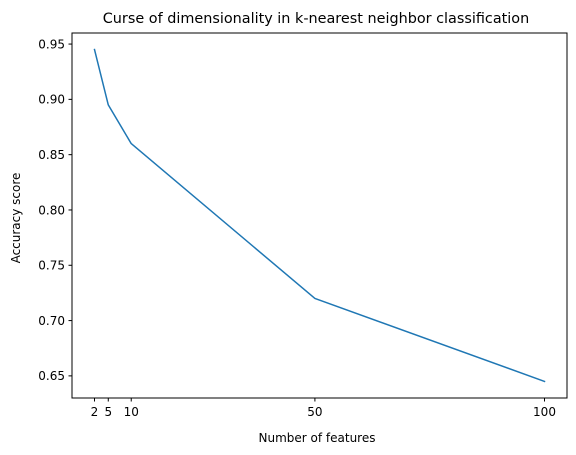  Describe the element at coordinates (314, 412) in the screenshot. I see `x-tick-label: 50` at that location.